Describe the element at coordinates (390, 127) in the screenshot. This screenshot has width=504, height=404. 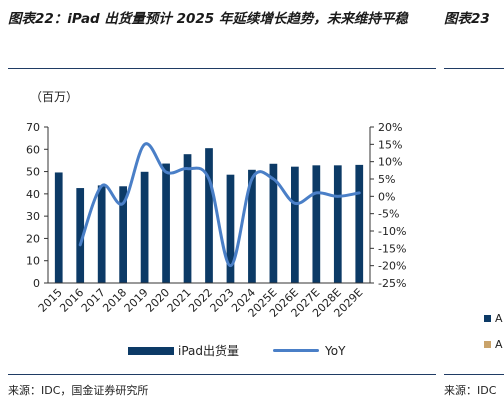
I see `right-tick-label: 20%` at that location.